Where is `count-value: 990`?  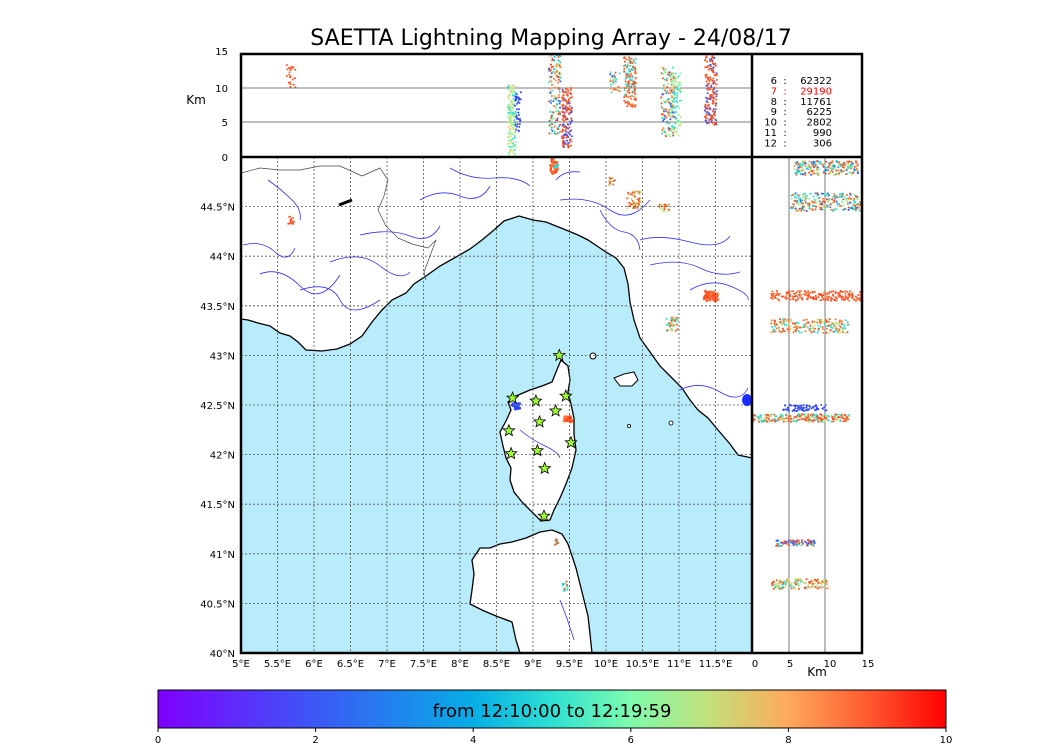 count-value: 990 is located at coordinates (822, 133).